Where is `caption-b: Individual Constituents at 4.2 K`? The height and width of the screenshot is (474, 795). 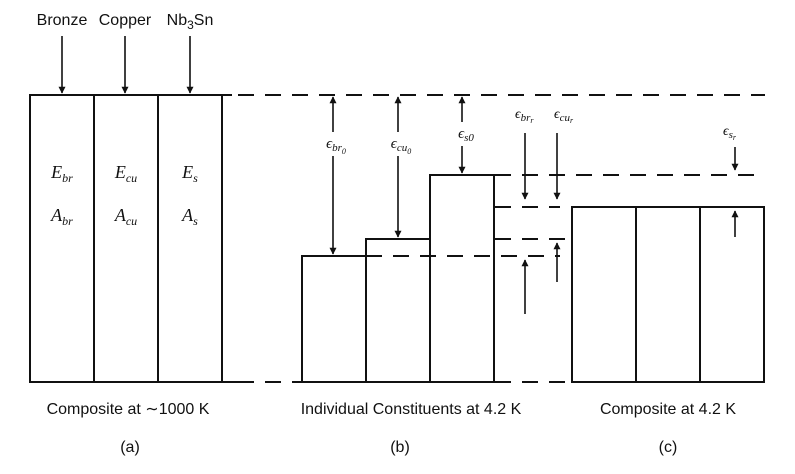
caption-b: Individual Constituents at 4.2 K is located at coordinates (411, 409).